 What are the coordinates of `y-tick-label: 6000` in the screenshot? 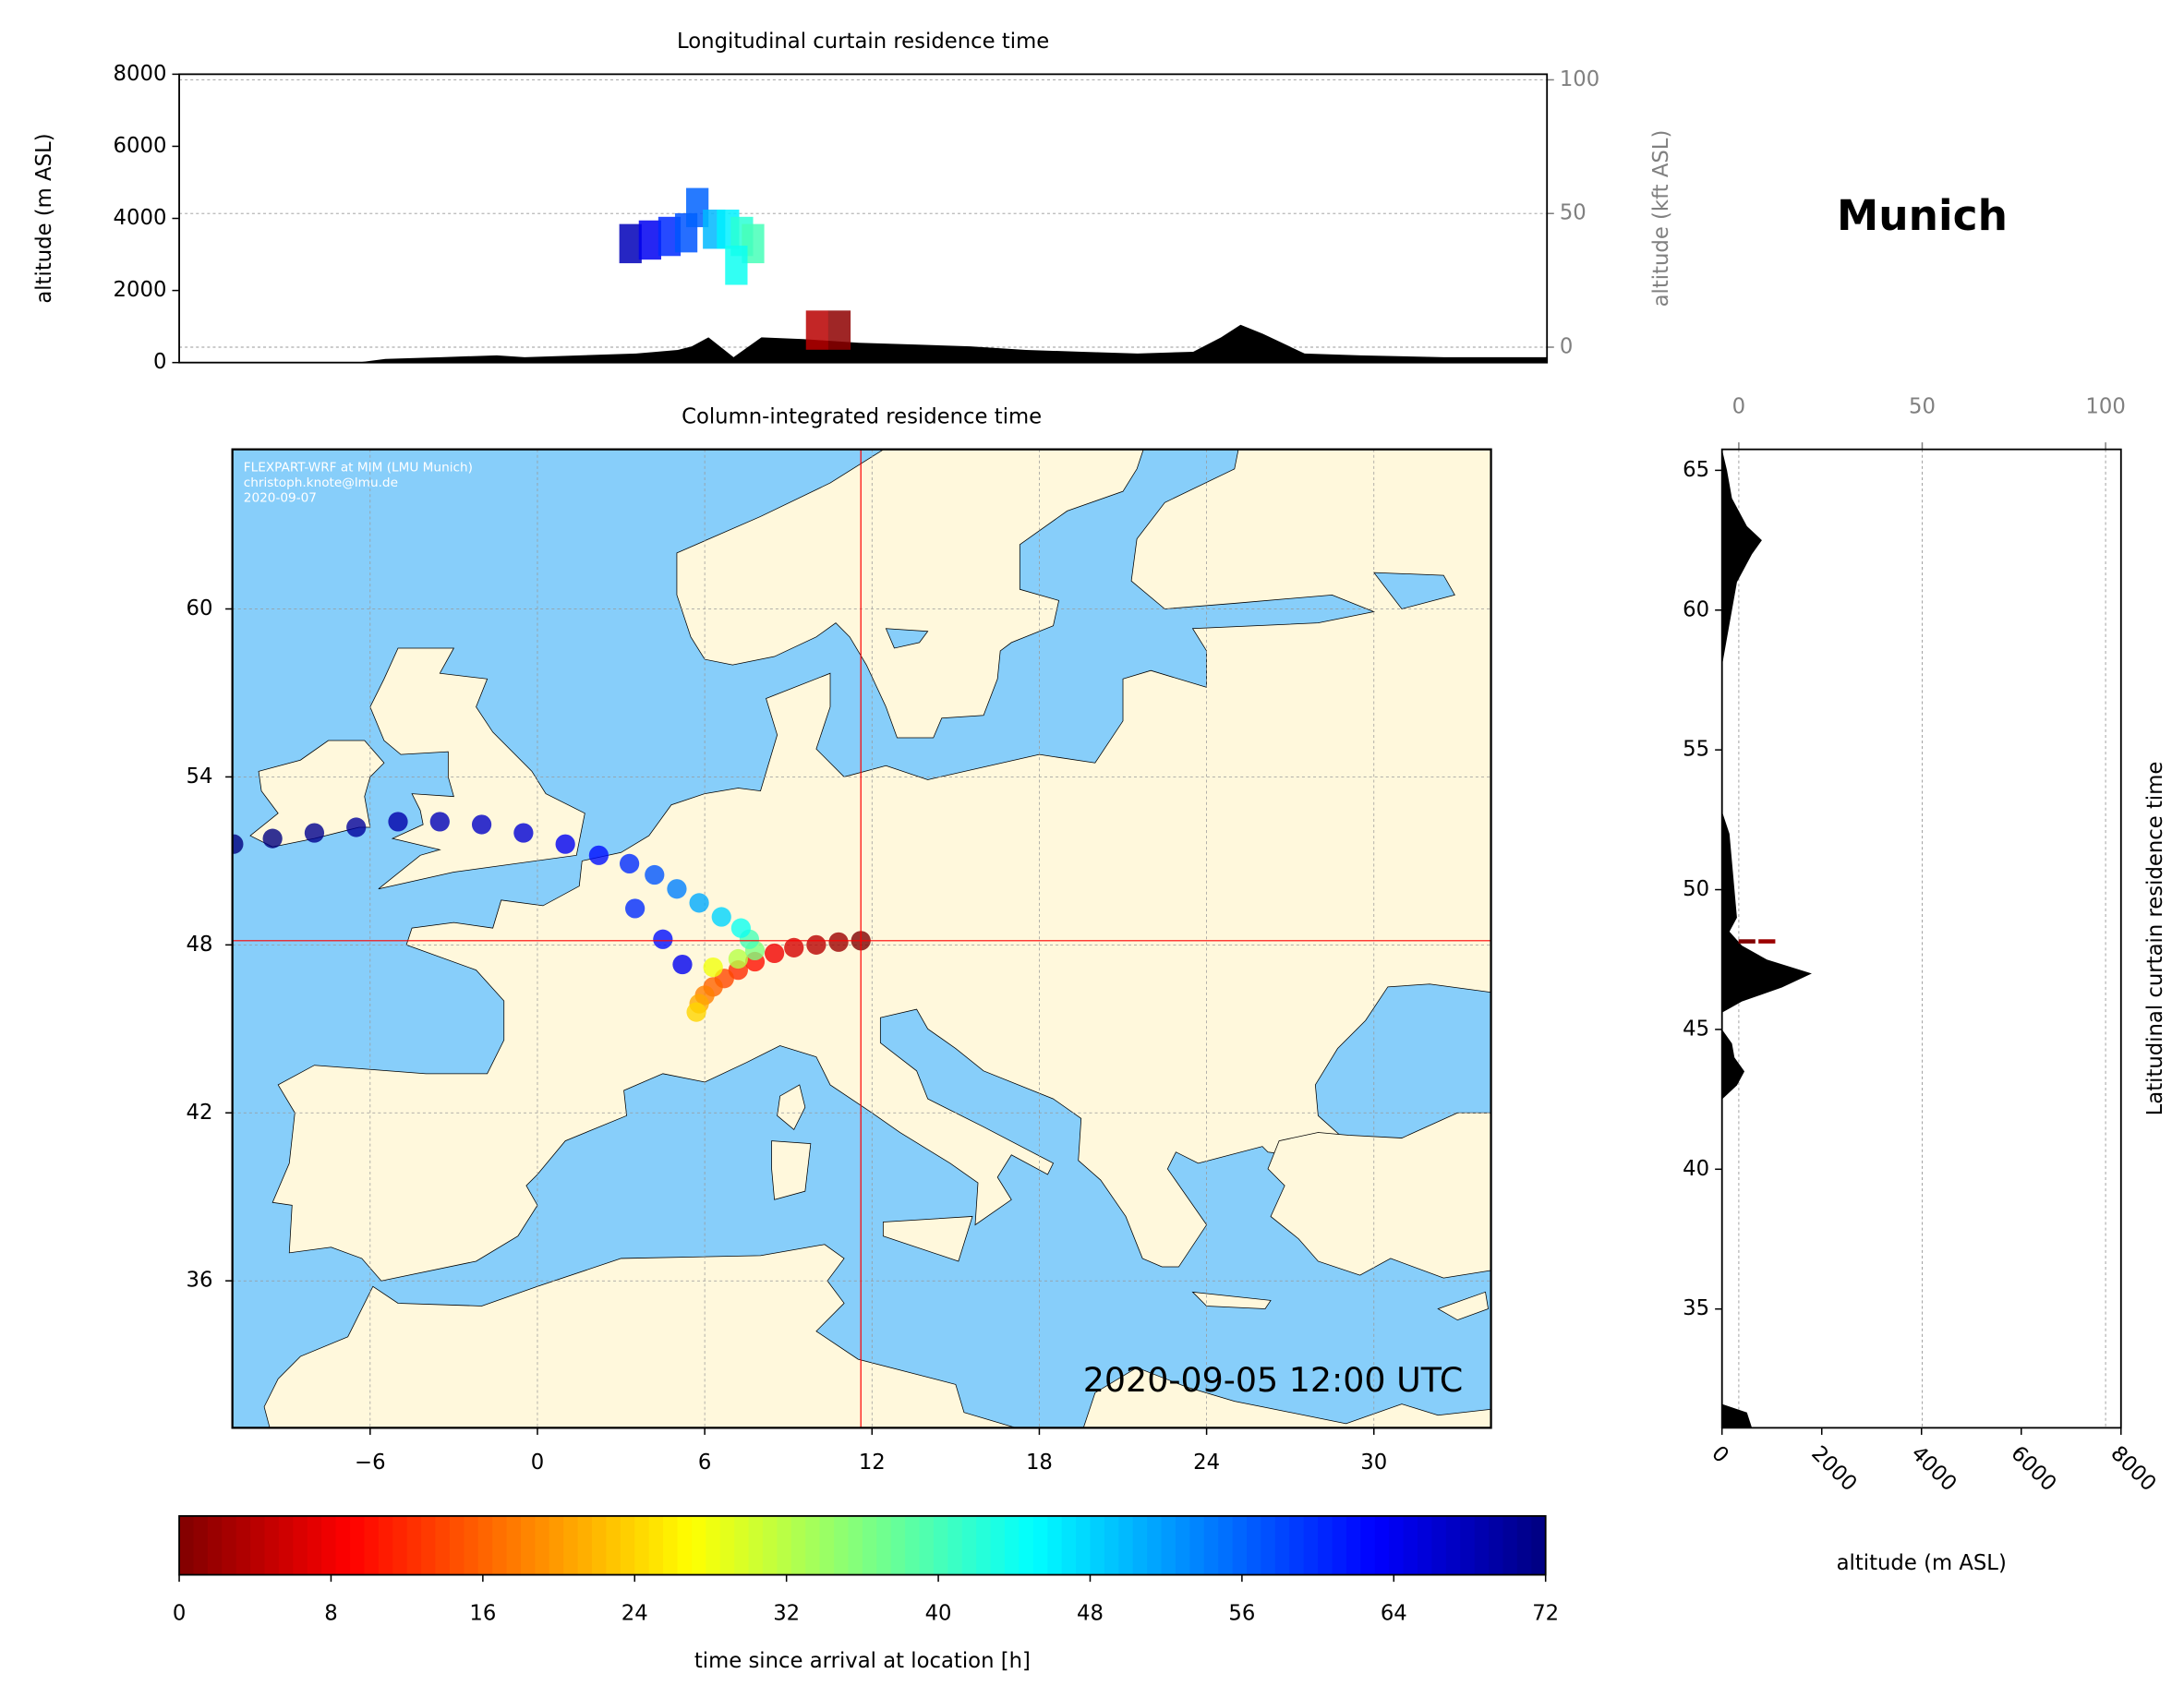 It's located at (140, 146).